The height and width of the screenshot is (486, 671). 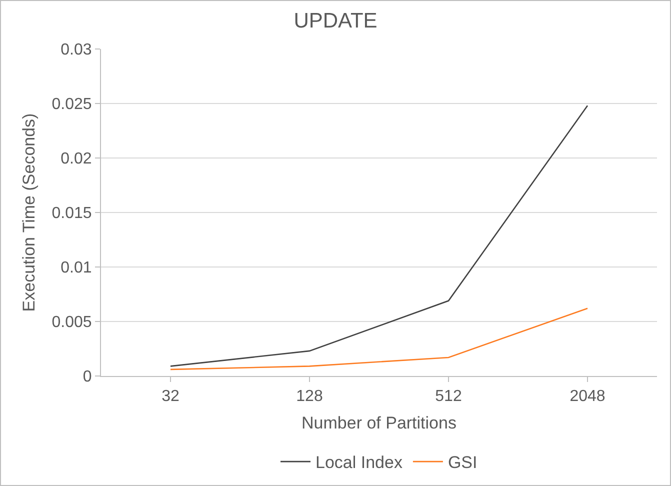 What do you see at coordinates (87, 377) in the screenshot?
I see `y-tick-label: 0` at bounding box center [87, 377].